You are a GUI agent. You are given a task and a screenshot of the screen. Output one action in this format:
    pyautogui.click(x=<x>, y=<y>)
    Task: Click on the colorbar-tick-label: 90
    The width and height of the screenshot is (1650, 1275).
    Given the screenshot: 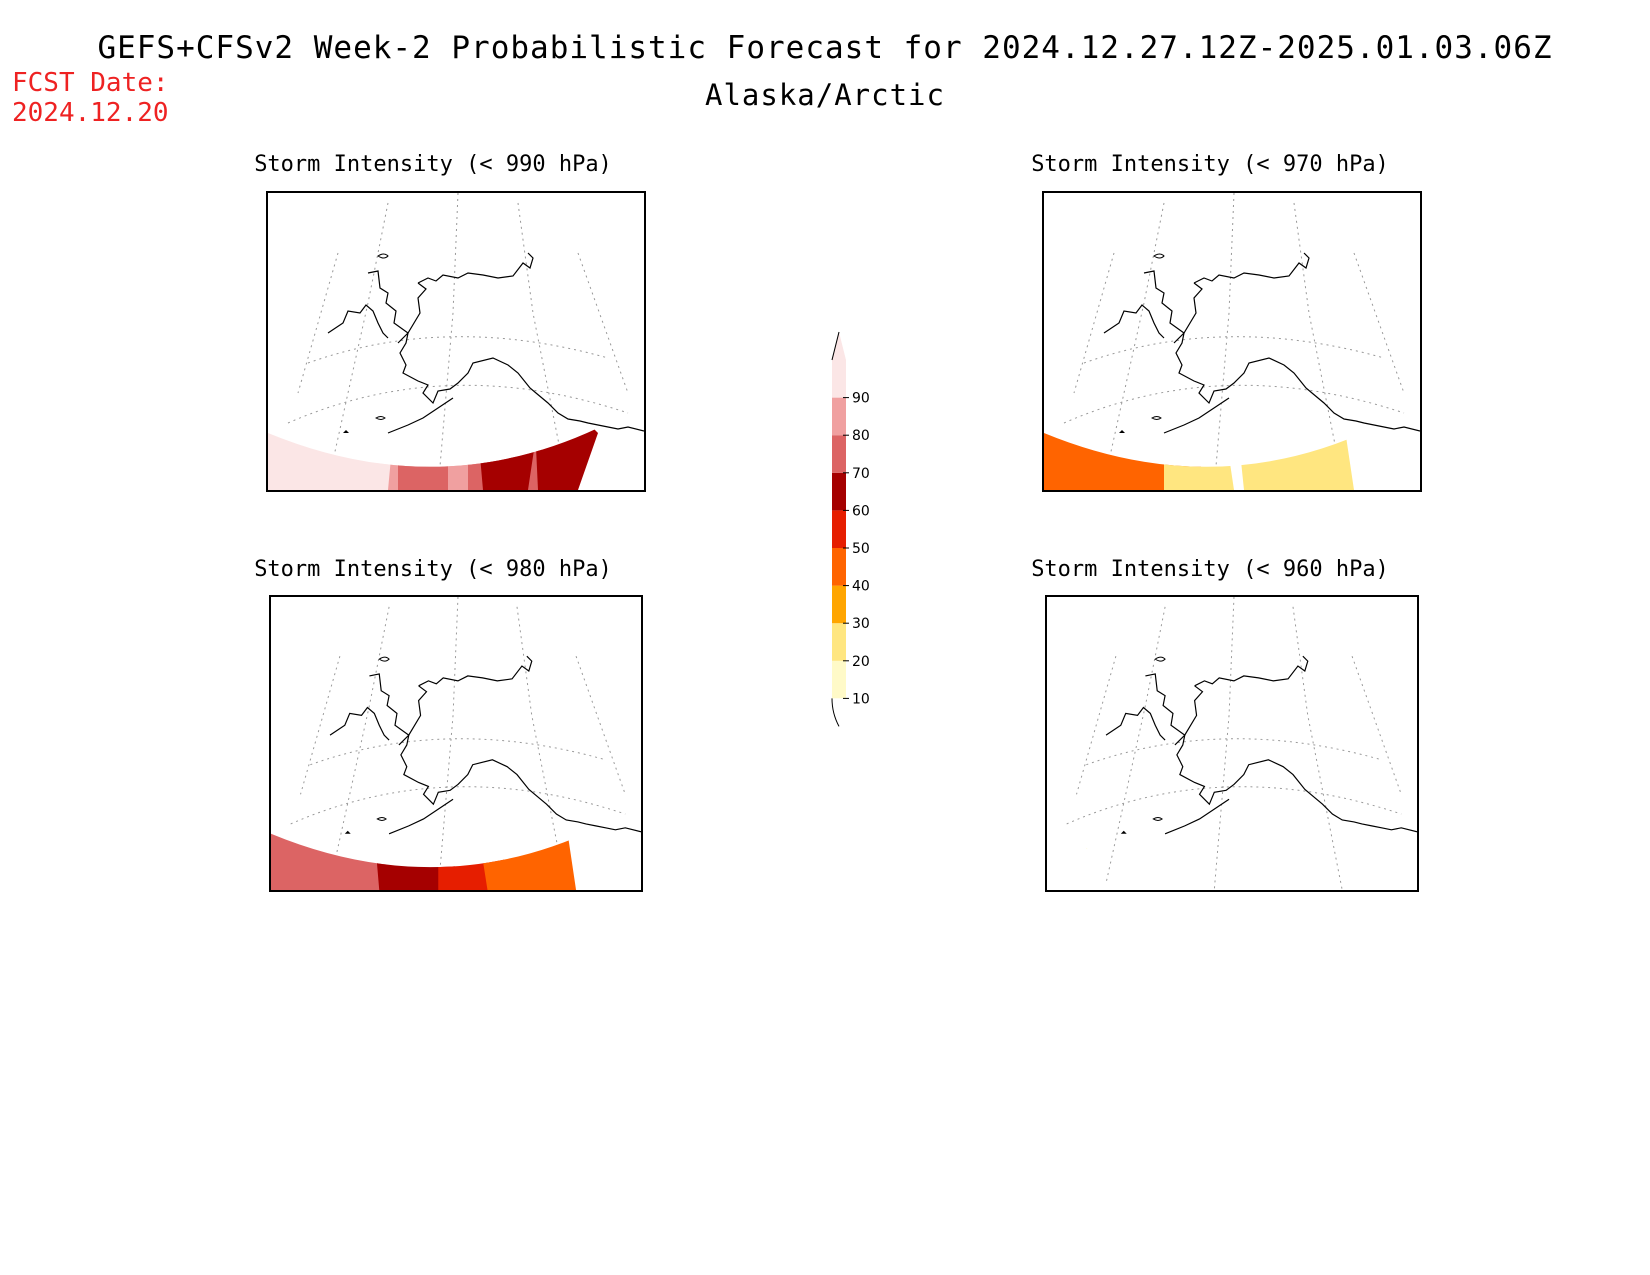 What is the action you would take?
    pyautogui.click(x=861, y=399)
    